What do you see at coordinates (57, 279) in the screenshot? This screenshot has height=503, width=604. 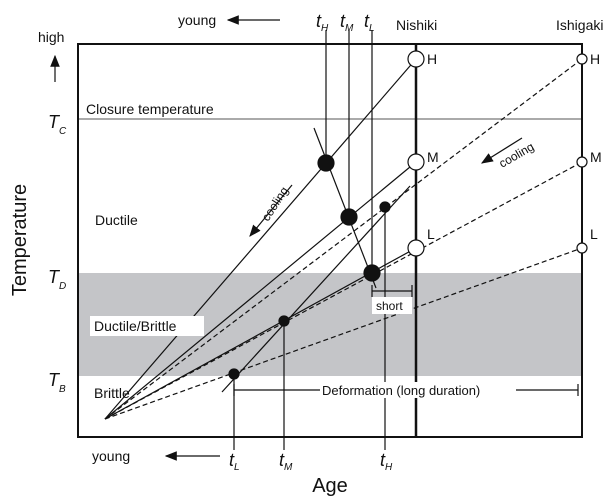 I see `temp-label: TD` at bounding box center [57, 279].